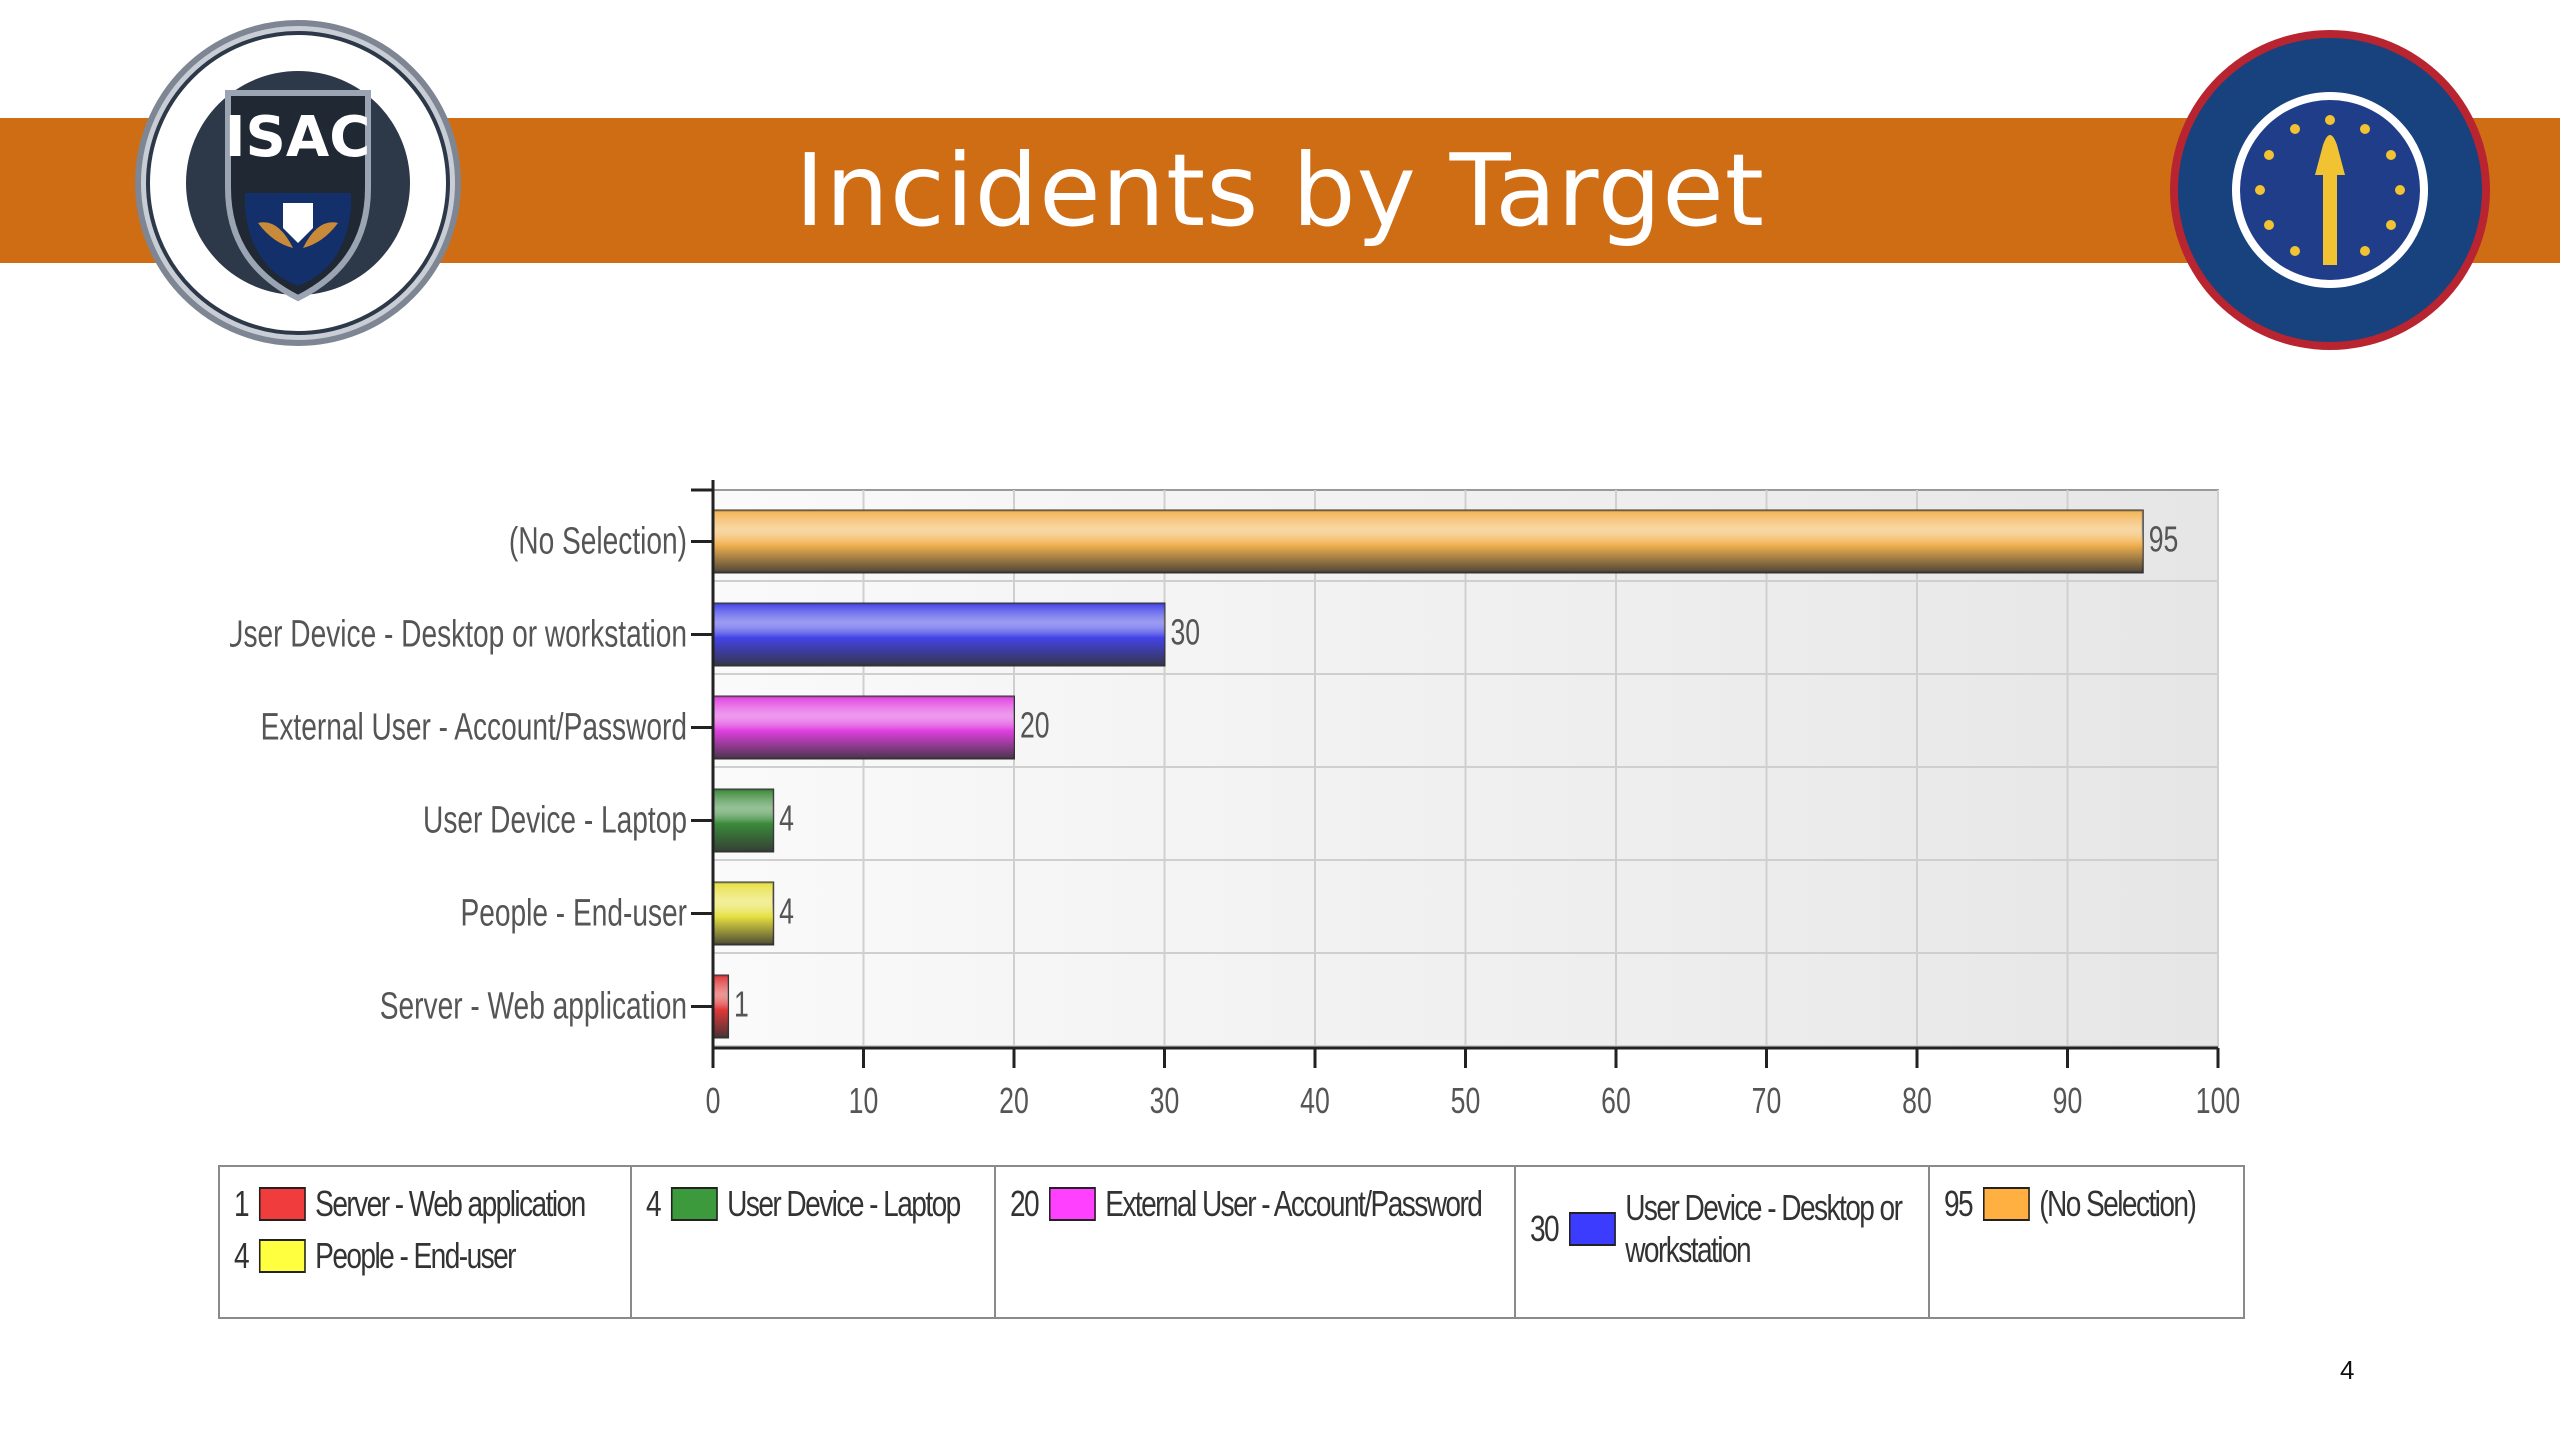  What do you see at coordinates (1616, 1100) in the screenshot?
I see `x-tick-label: 60` at bounding box center [1616, 1100].